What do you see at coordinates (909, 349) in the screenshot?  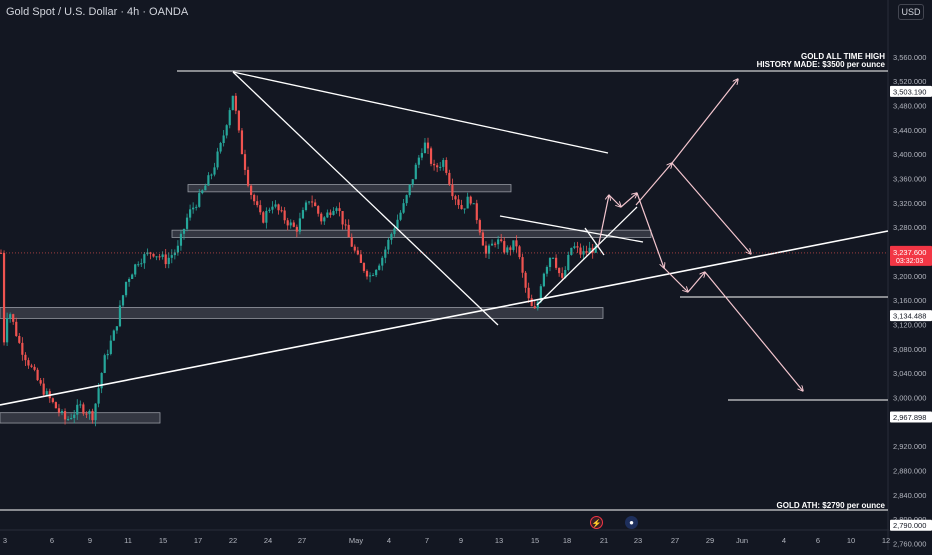 I see `price-tick-label: 3,080.000` at bounding box center [909, 349].